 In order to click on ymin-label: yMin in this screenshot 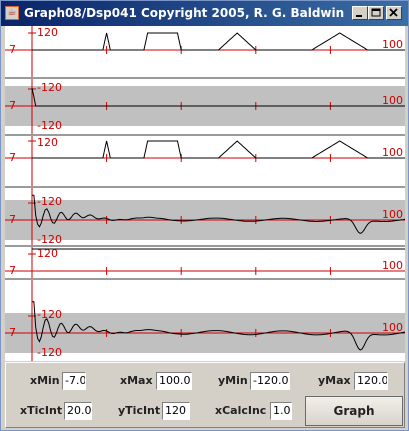, I will do `click(233, 380)`.